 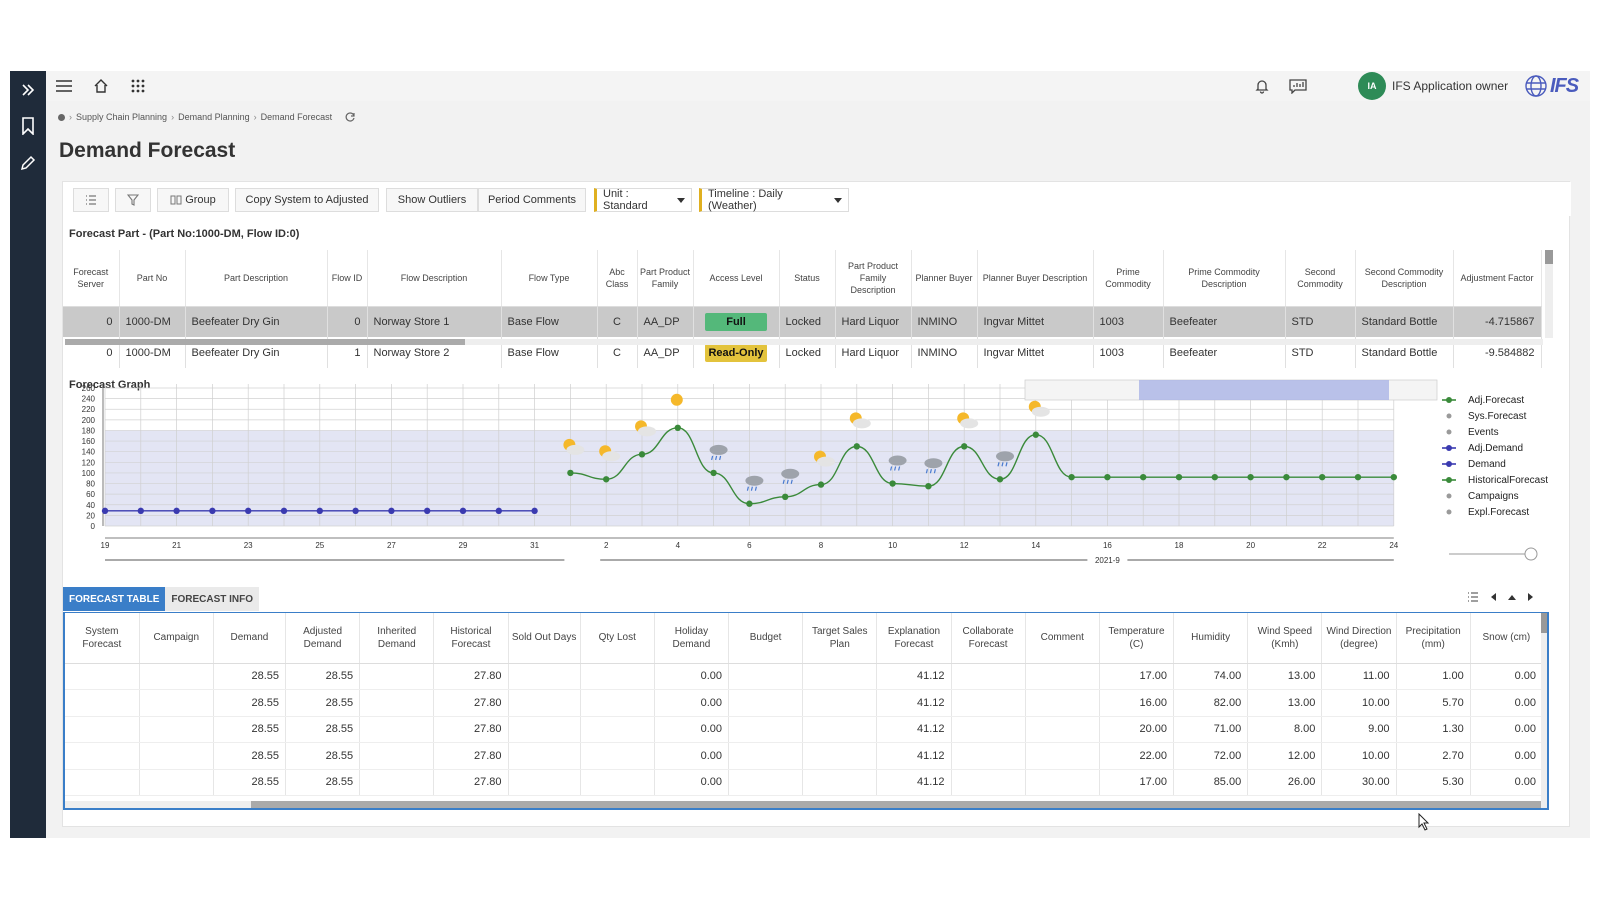 I want to click on table-cell: 13.00, so click(x=1285, y=703).